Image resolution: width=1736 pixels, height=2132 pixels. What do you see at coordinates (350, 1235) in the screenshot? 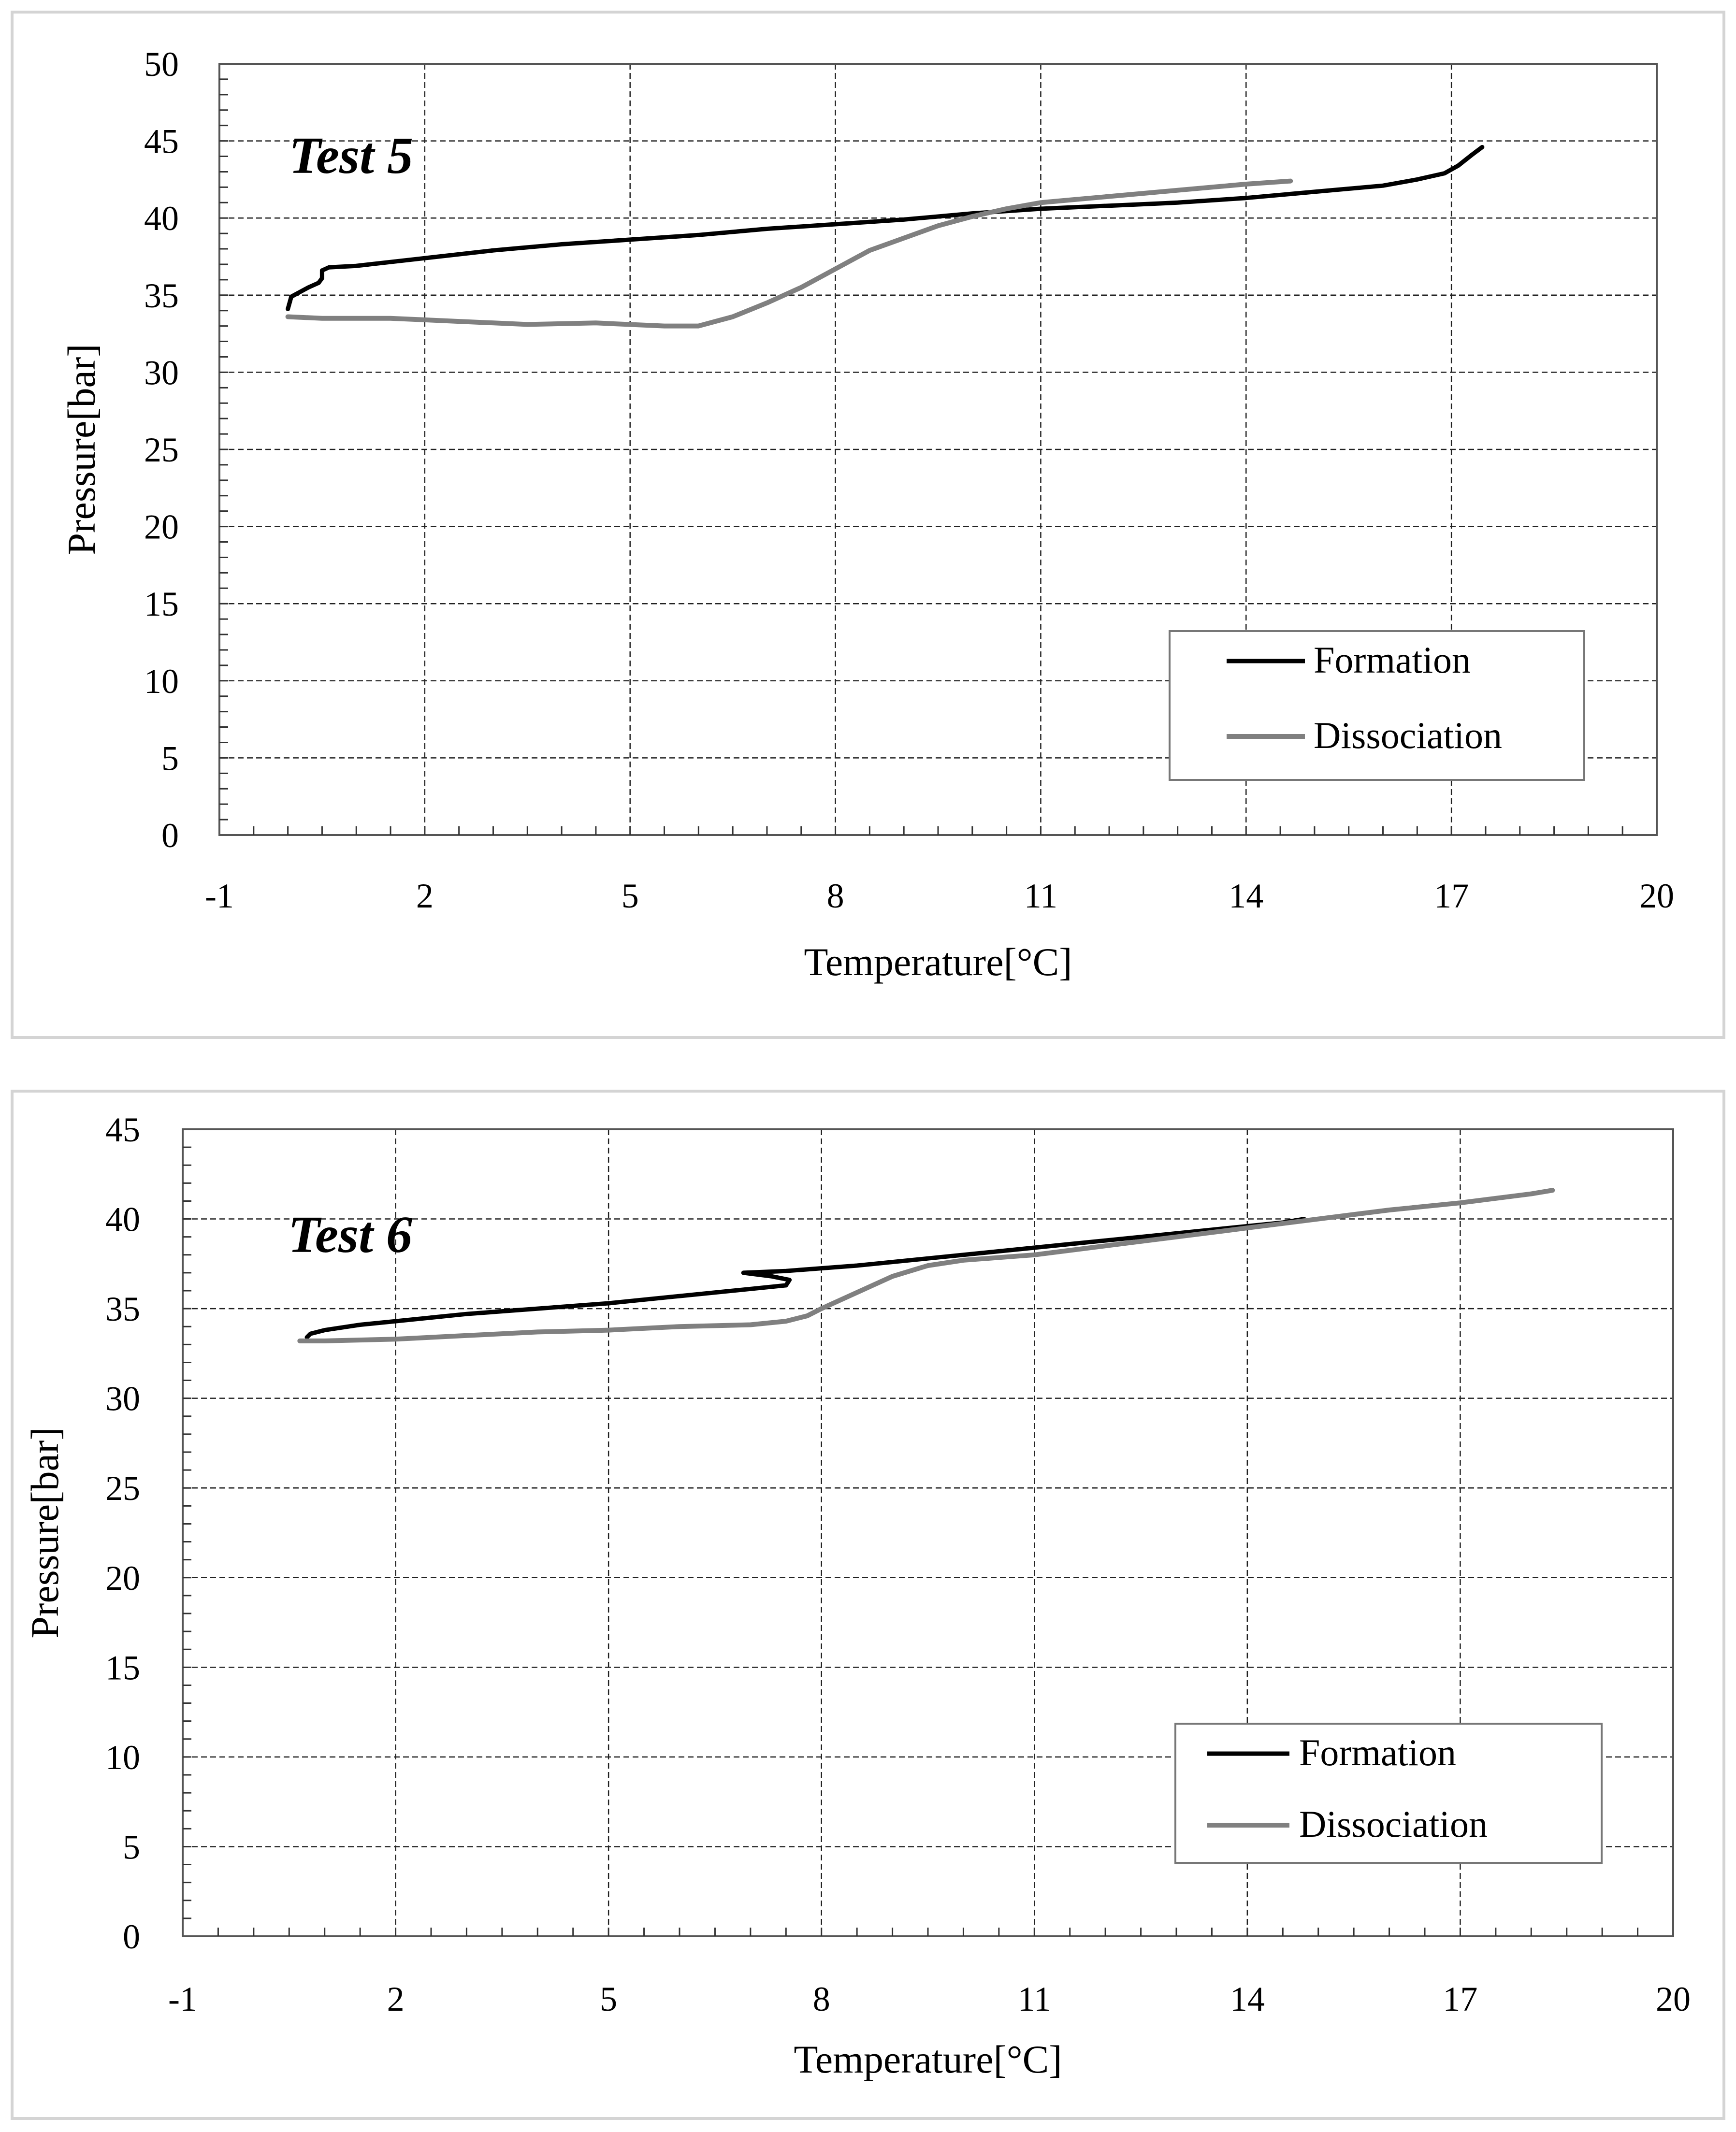
I see `chart-annotation: Test 6` at bounding box center [350, 1235].